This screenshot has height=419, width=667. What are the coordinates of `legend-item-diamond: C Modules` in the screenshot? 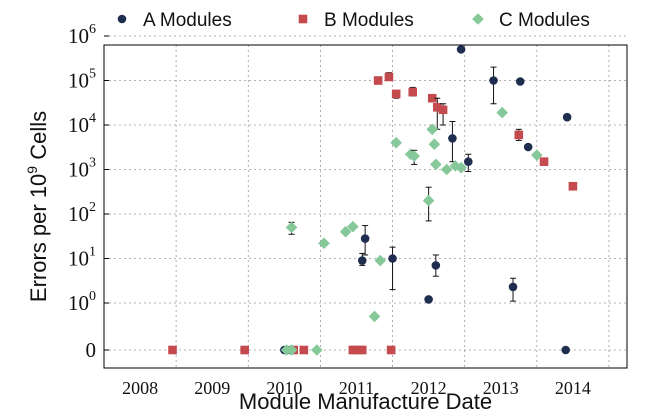 It's located at (531, 20).